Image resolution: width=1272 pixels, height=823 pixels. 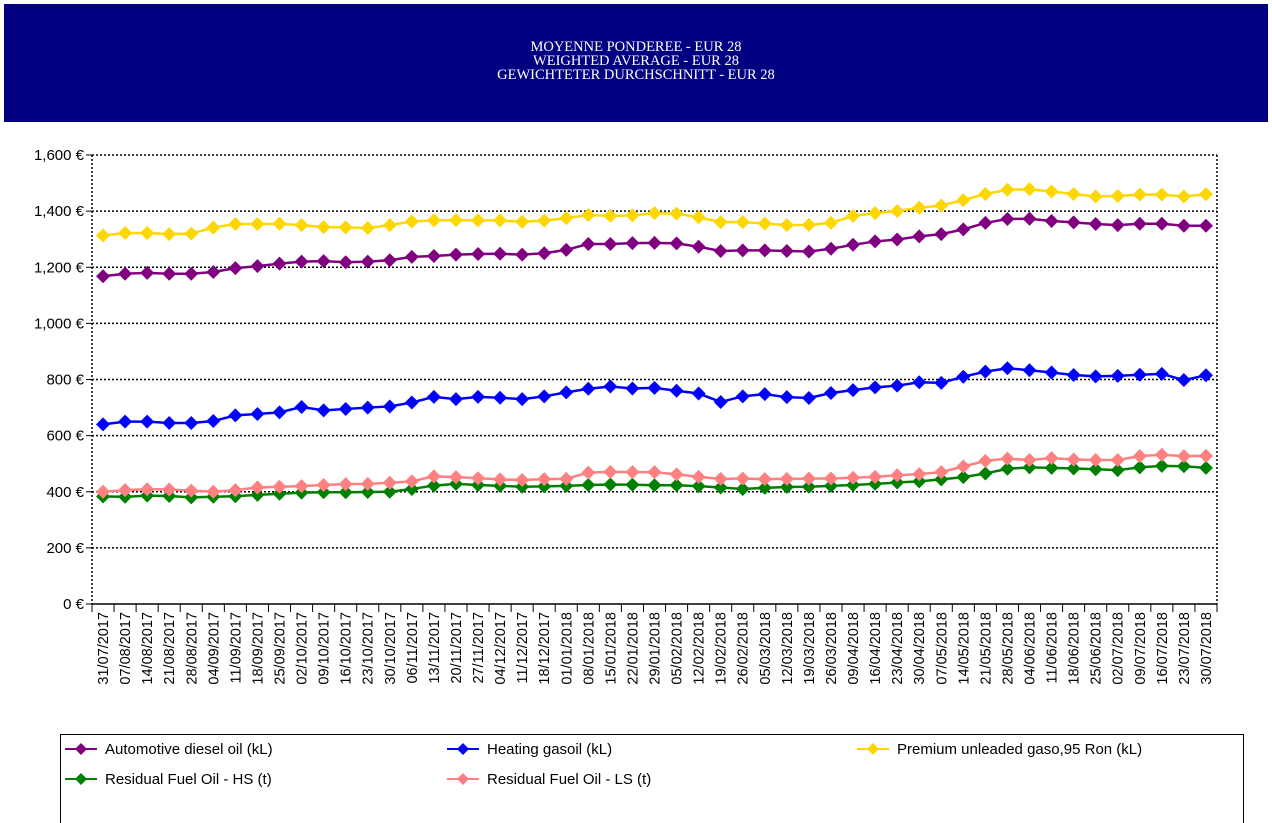 I want to click on x-tick-label: 28/05/2018, so click(x=1008, y=648).